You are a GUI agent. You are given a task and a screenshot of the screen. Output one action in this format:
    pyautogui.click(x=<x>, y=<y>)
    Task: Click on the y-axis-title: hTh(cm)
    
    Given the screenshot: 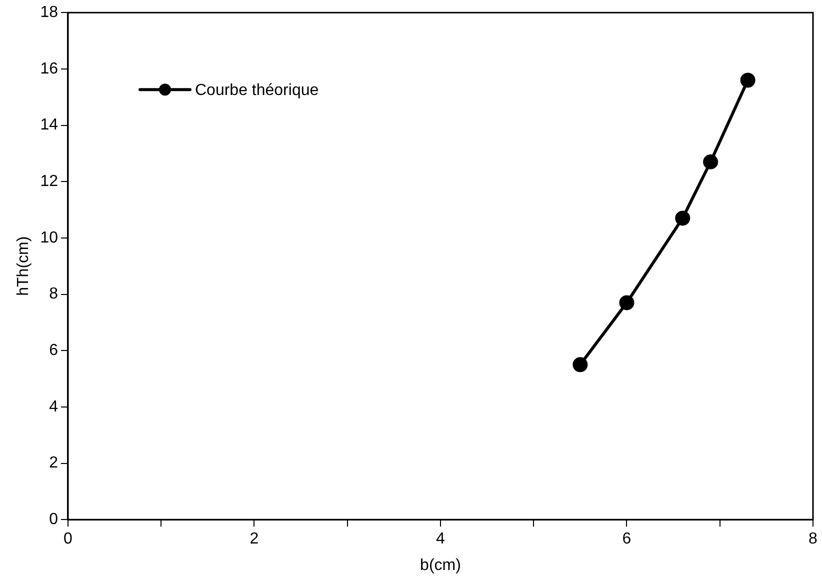 What is the action you would take?
    pyautogui.click(x=23, y=266)
    